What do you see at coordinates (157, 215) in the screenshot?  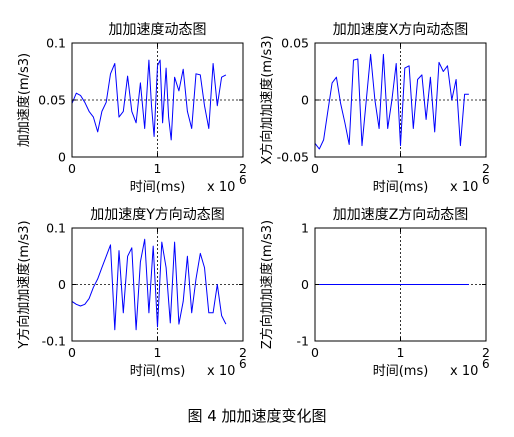 I see `chart-title: 加加速度Y方向动态图` at bounding box center [157, 215].